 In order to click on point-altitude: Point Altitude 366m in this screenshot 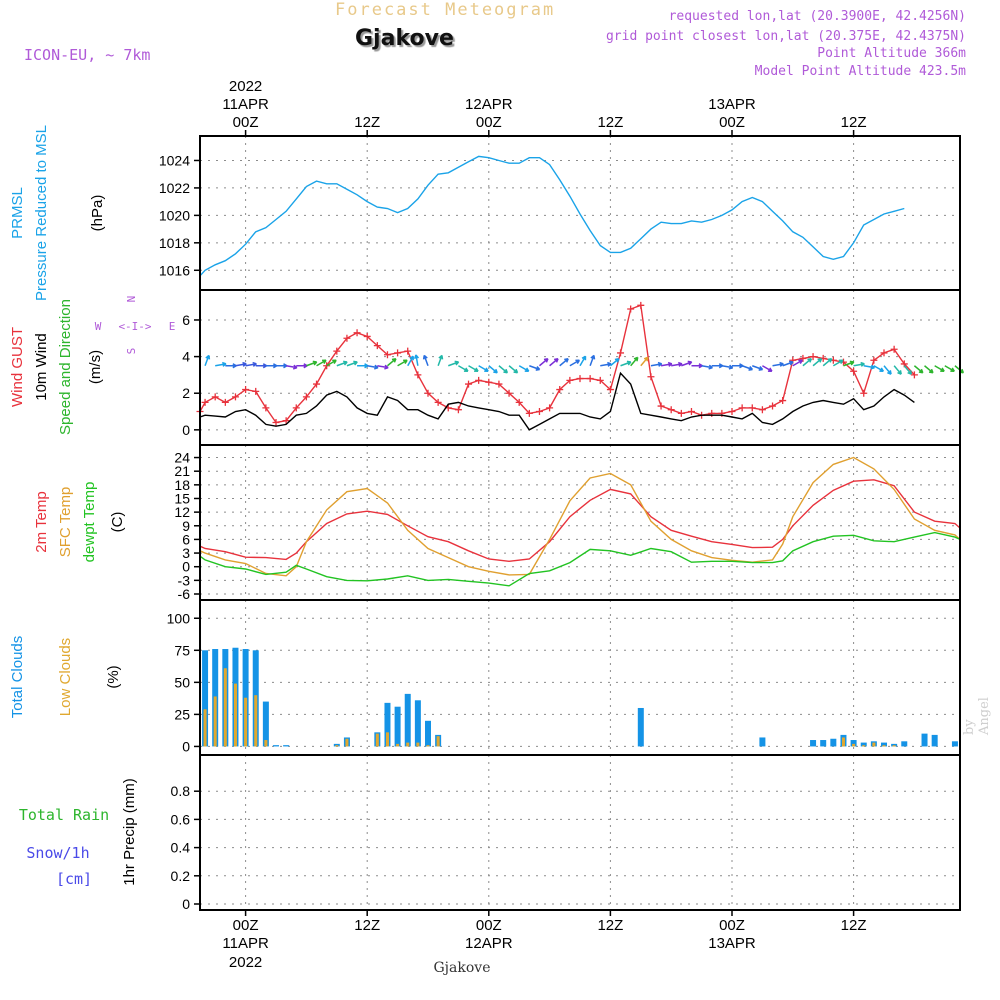, I will do `click(891, 53)`.